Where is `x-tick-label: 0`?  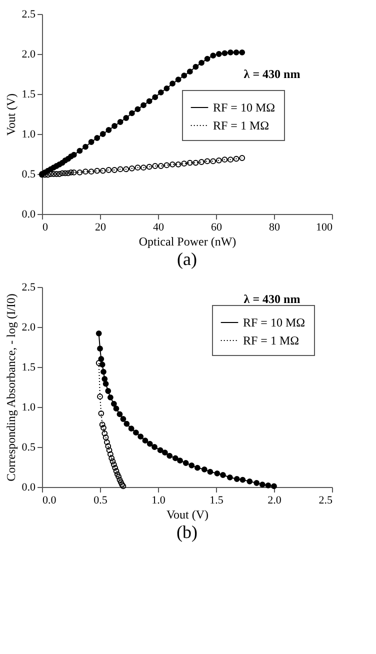 x-tick-label: 0 is located at coordinates (45, 228).